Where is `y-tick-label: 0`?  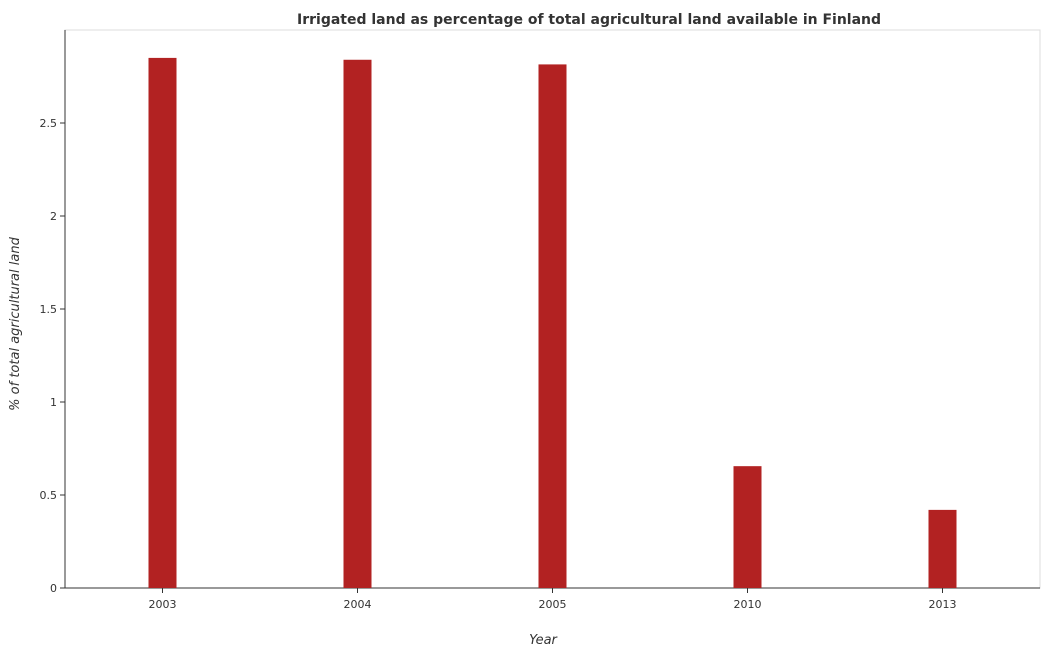
y-tick-label: 0 is located at coordinates (53, 588).